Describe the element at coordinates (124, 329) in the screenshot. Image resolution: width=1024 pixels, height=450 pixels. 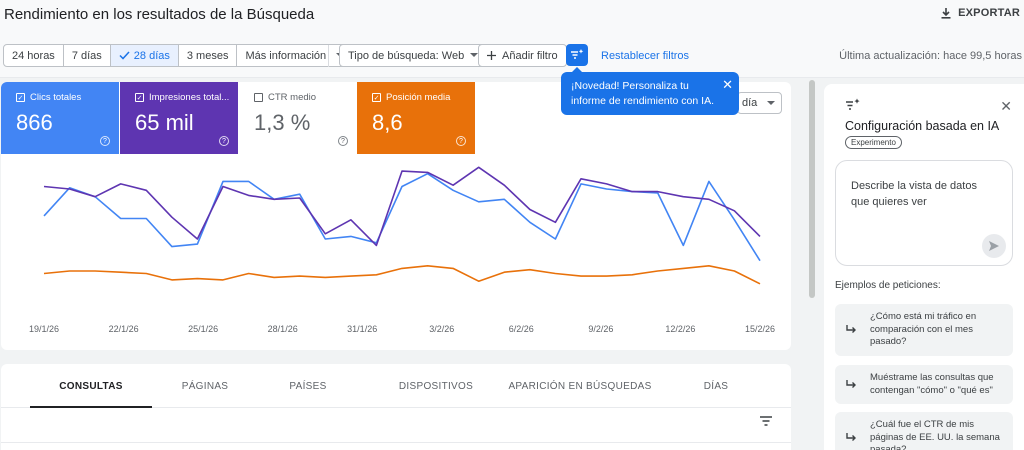
I see `x-tick-label: 22/1/26` at that location.